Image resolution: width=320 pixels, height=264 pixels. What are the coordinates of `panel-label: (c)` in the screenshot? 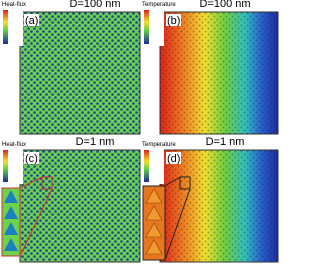 It's located at (31, 159).